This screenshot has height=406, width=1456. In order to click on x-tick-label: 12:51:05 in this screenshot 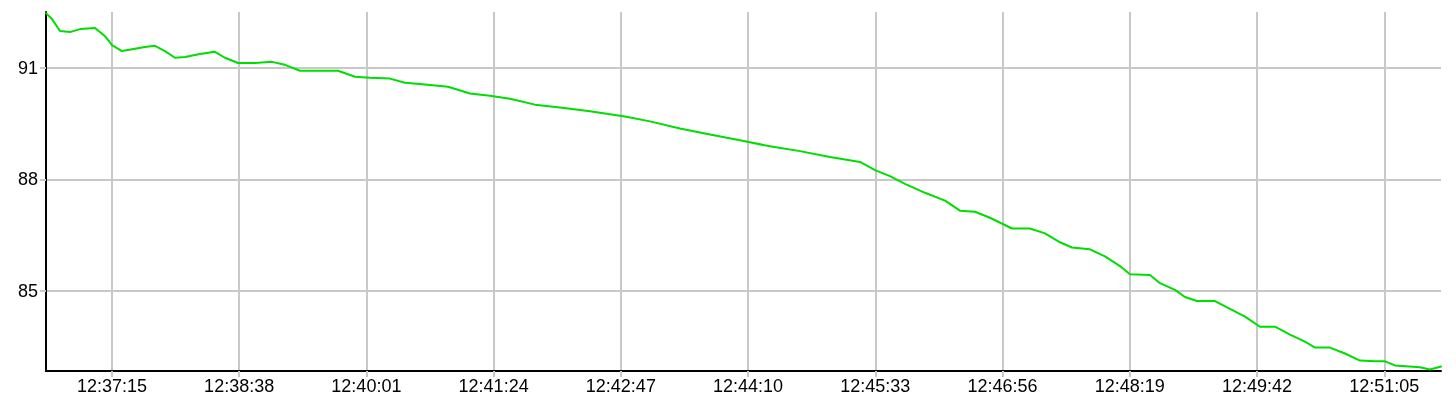, I will do `click(1384, 386)`.